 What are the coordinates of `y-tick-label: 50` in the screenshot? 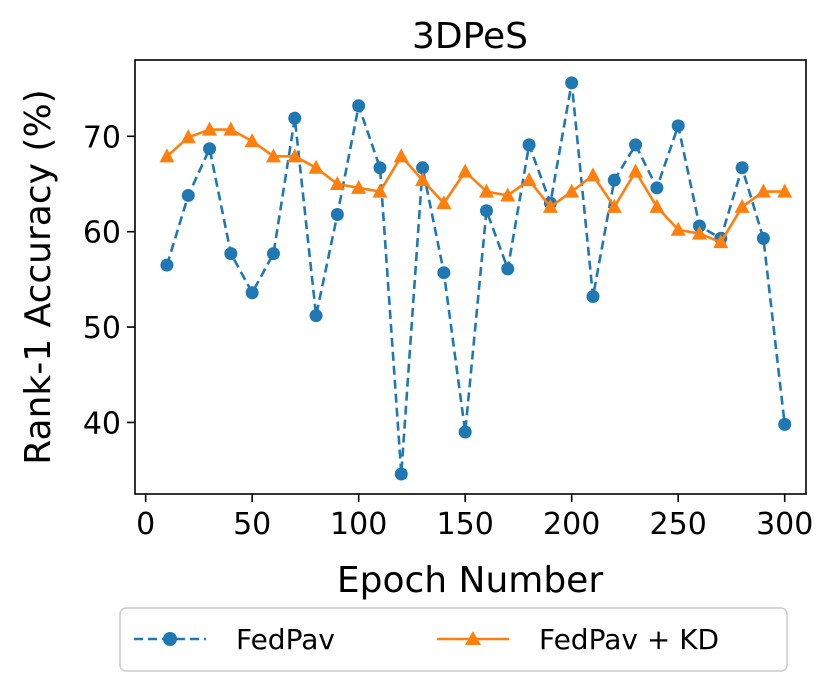 It's located at (102, 328).